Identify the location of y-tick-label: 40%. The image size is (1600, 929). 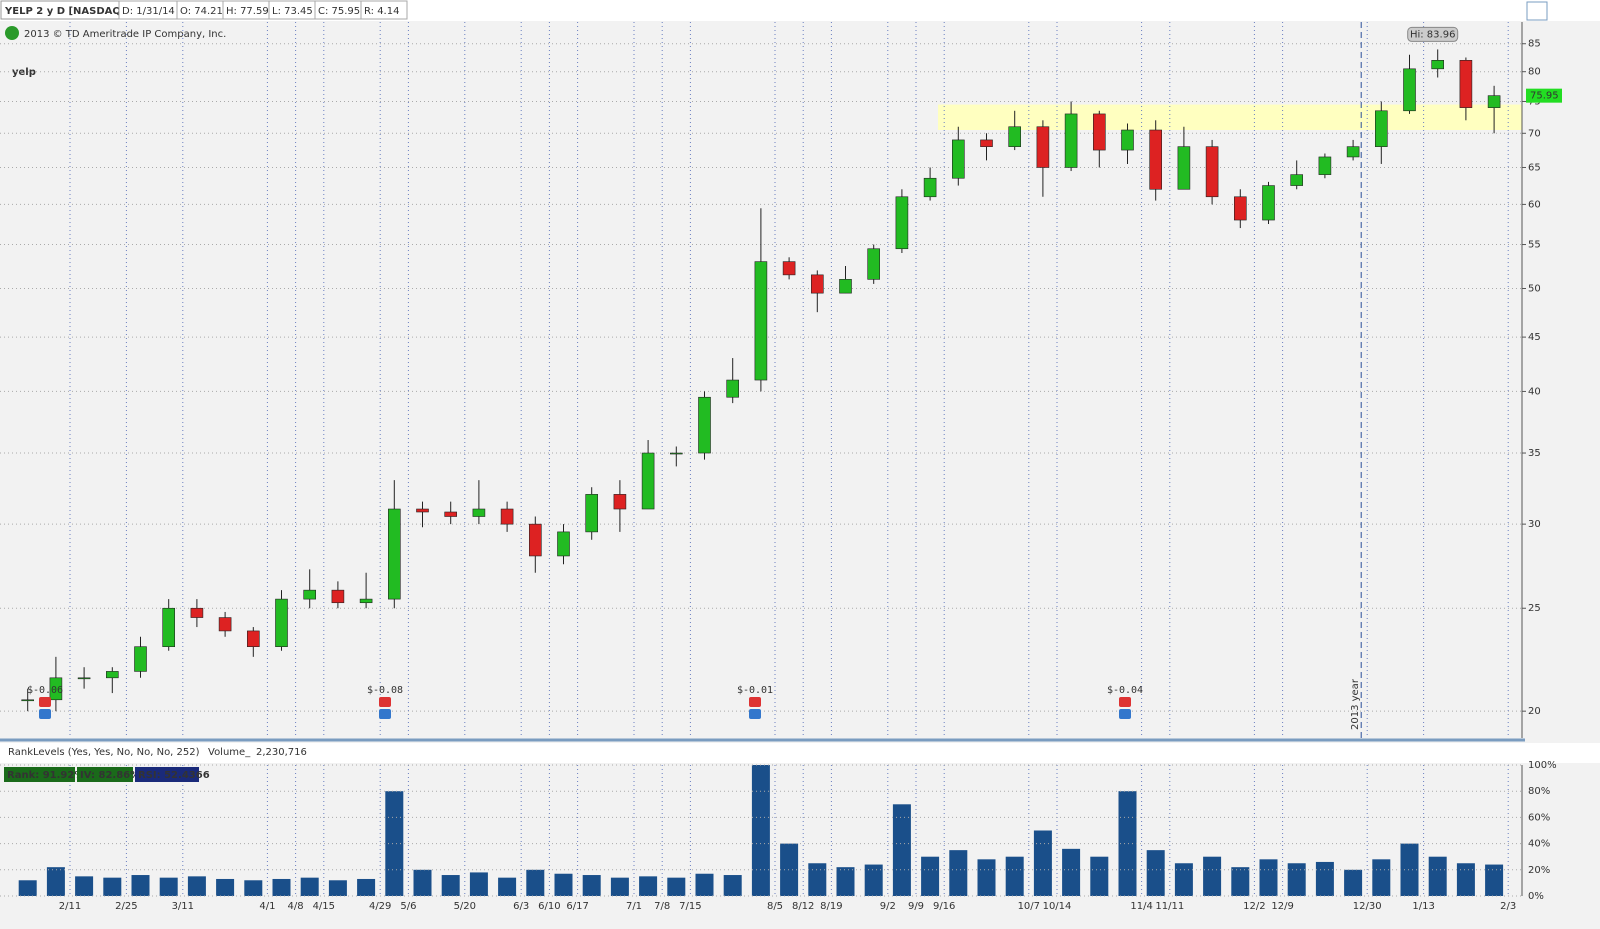
(1539, 844).